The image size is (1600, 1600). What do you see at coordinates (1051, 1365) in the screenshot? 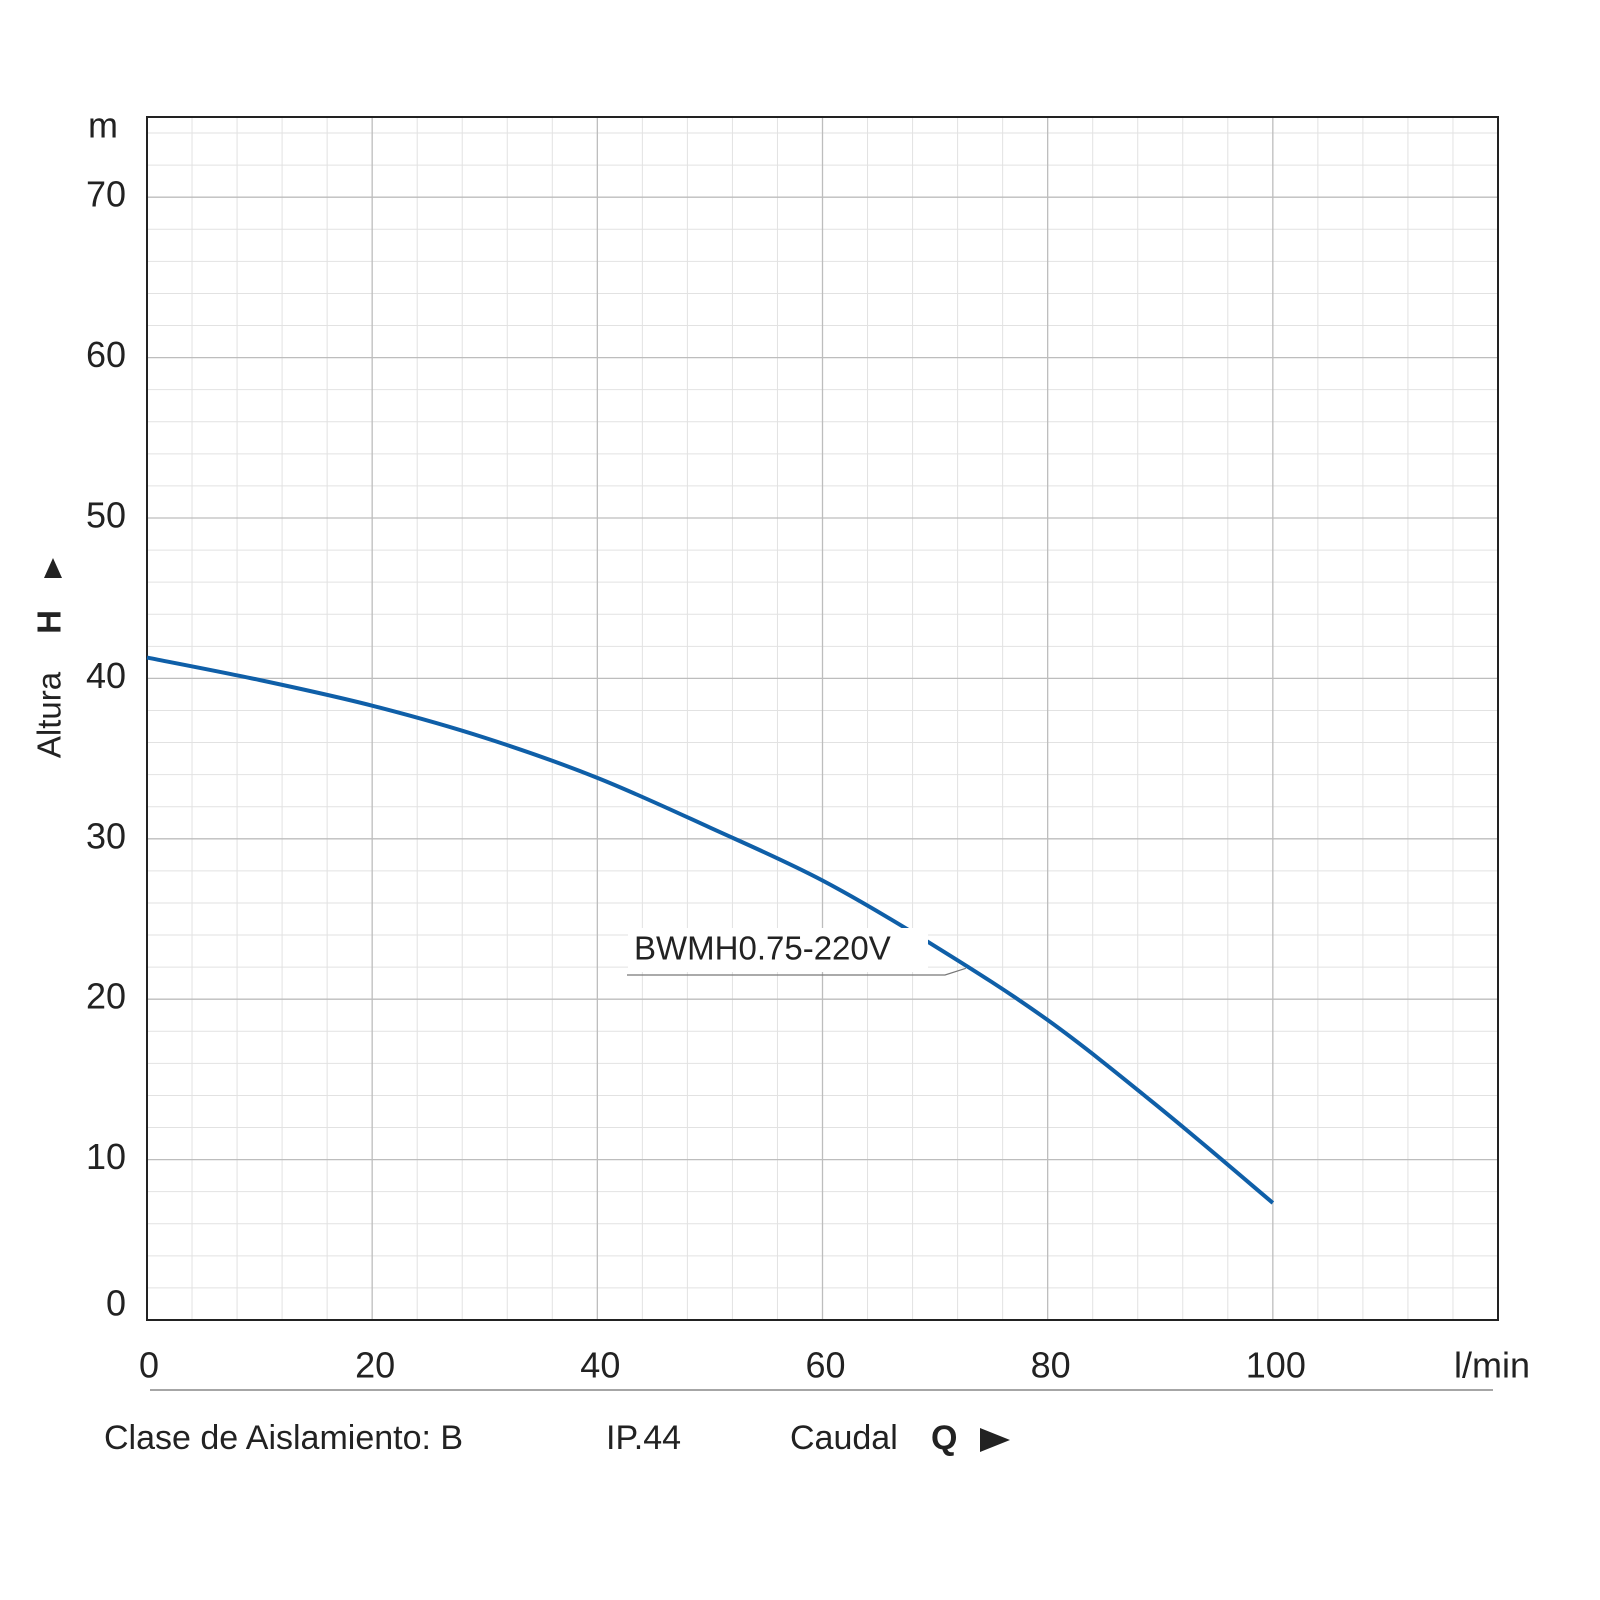
I see `x-tick-label: 80` at bounding box center [1051, 1365].